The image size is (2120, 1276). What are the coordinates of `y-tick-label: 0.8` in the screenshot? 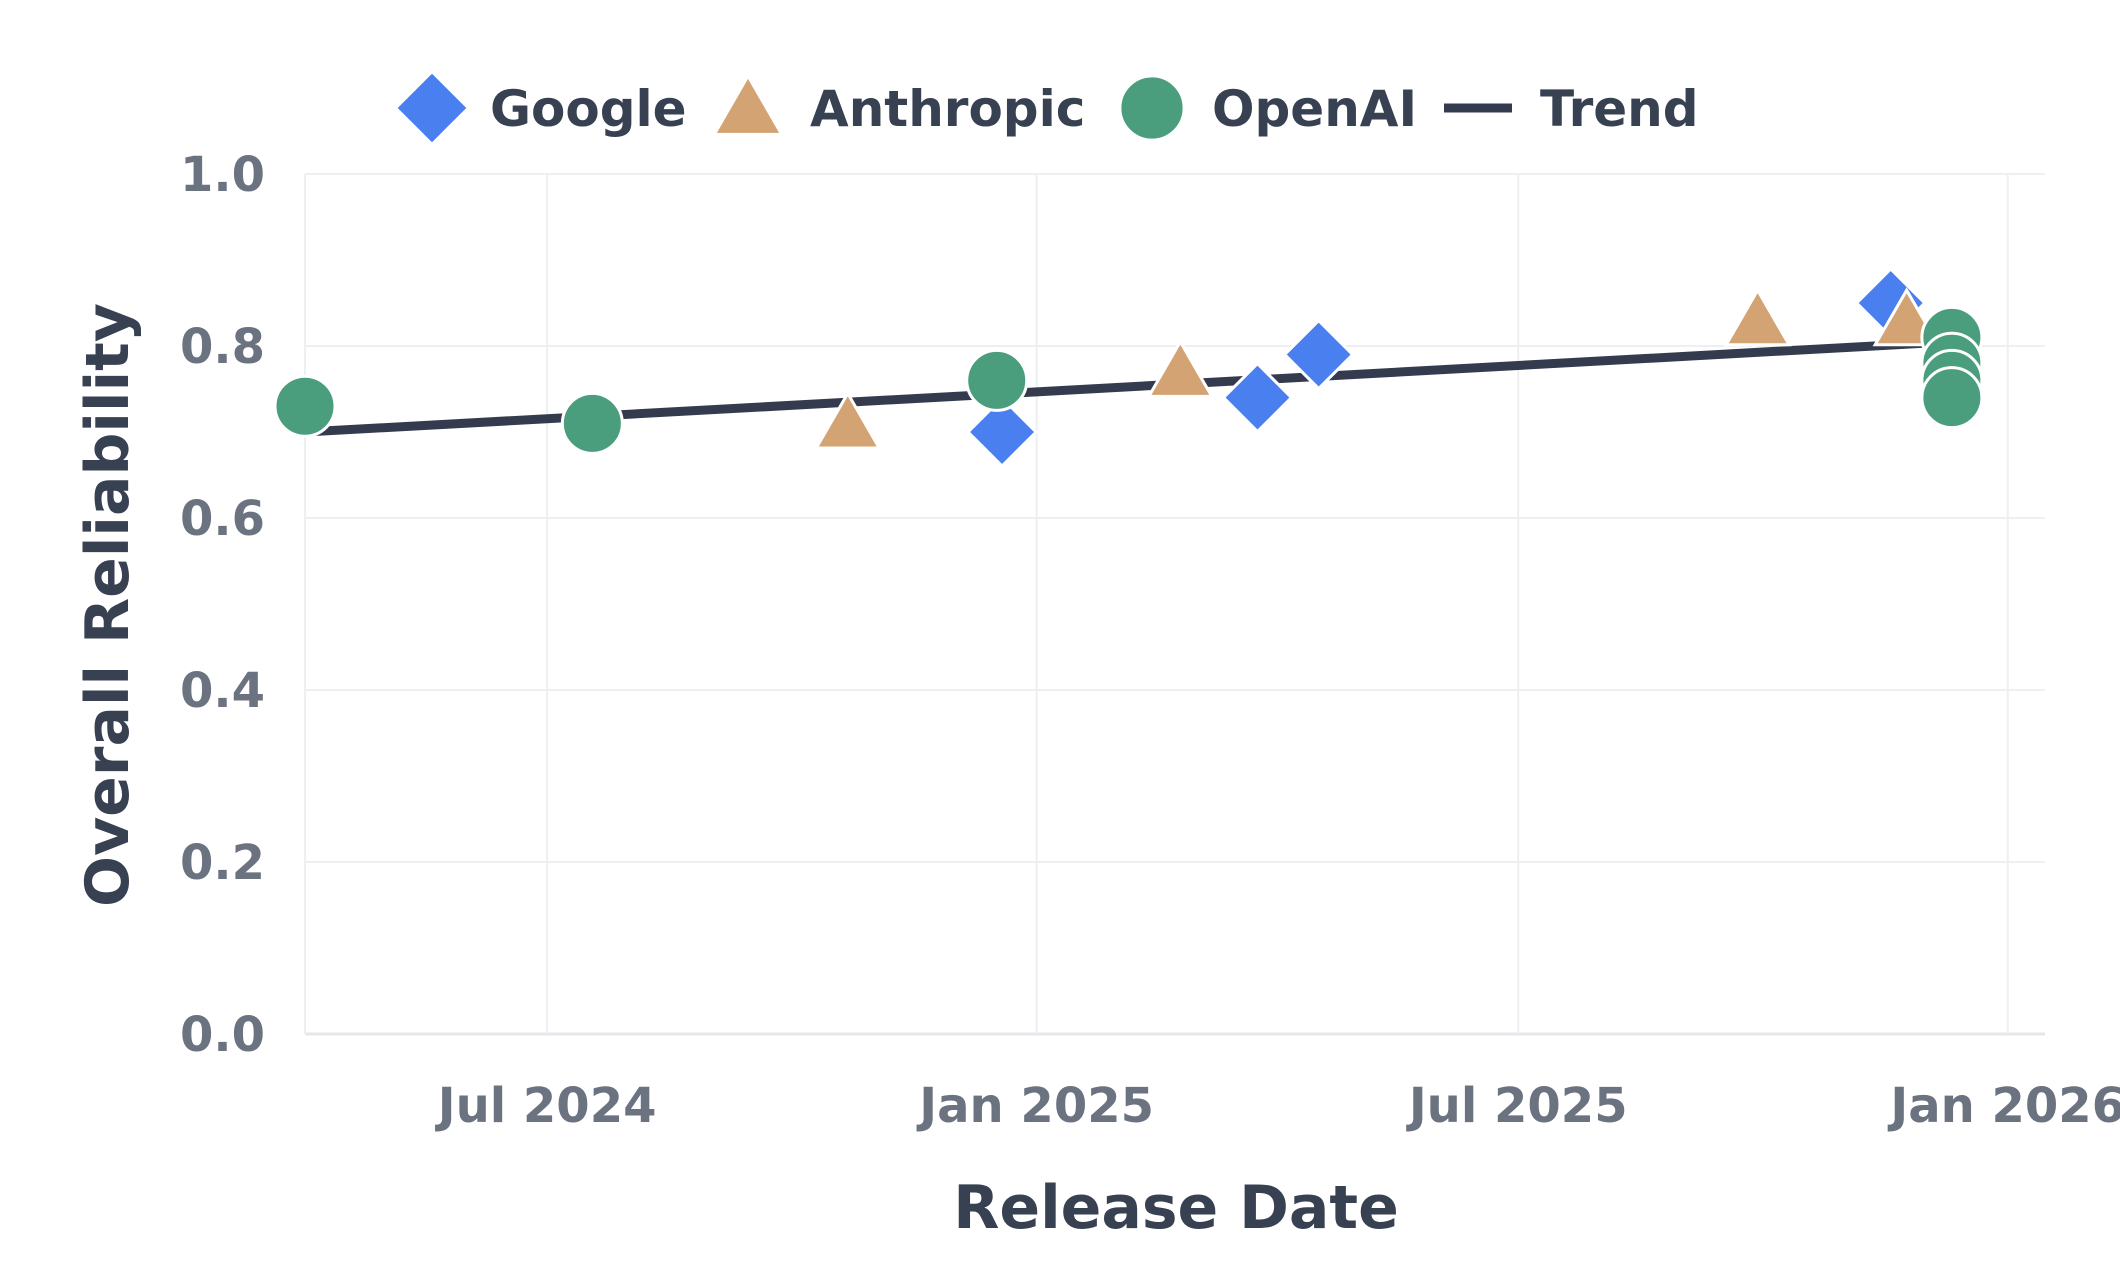 It's located at (222, 347).